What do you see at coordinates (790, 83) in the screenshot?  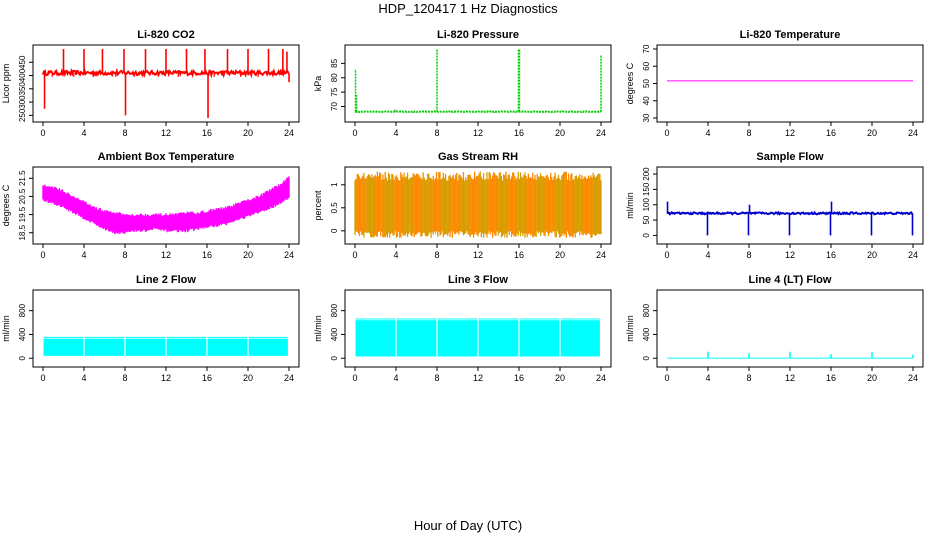 I see `plot-frame` at bounding box center [790, 83].